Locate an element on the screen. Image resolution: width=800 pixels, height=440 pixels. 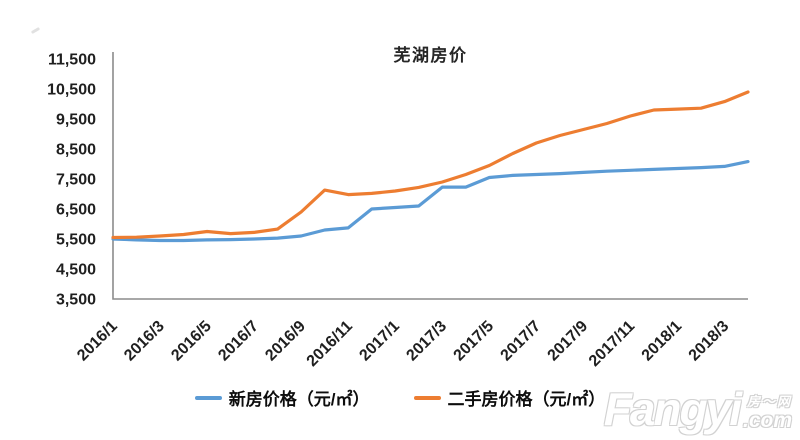
y-axis-tick-label: 8,500 is located at coordinates (76, 150).